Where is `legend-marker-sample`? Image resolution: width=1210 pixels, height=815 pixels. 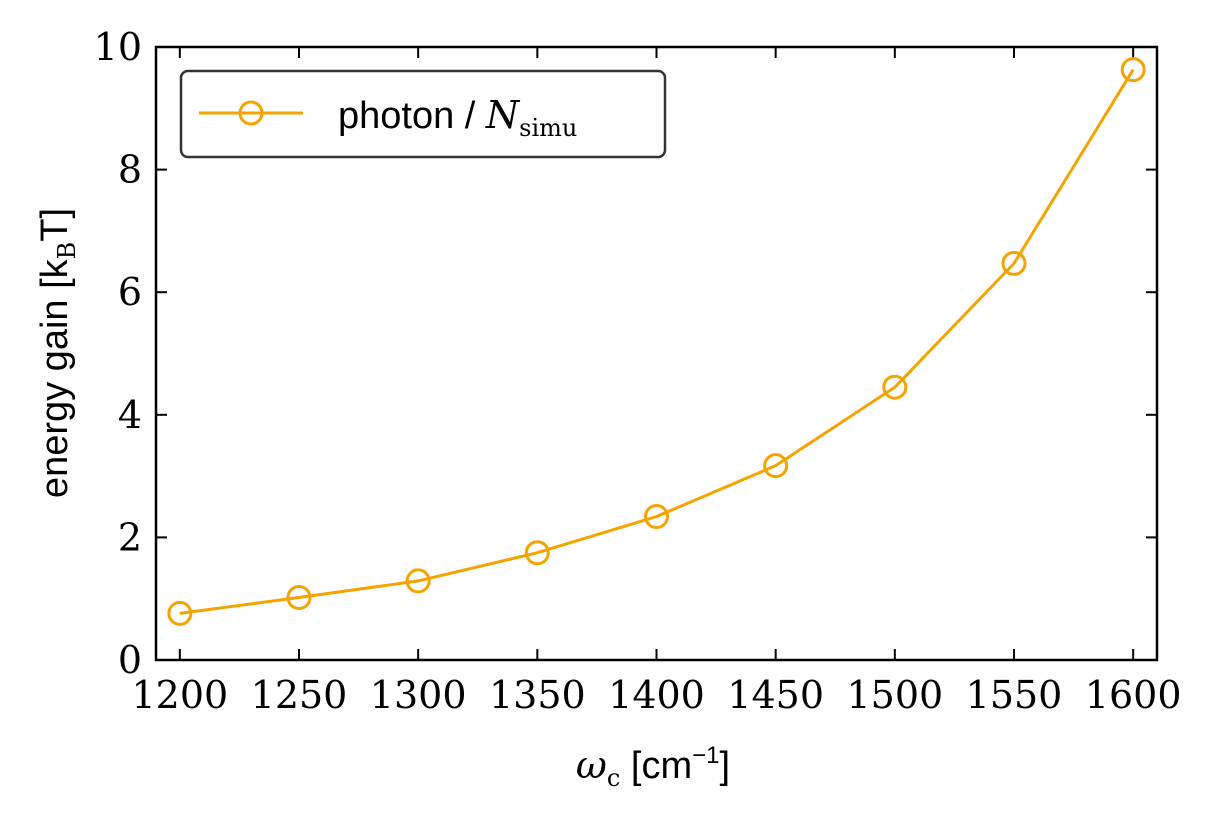 legend-marker-sample is located at coordinates (251, 113).